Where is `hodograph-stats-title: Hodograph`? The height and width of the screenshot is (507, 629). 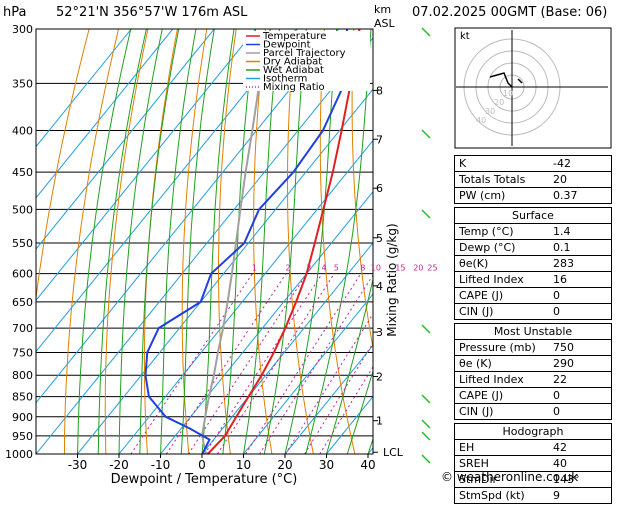 hodograph-stats-title: Hodograph is located at coordinates (533, 431).